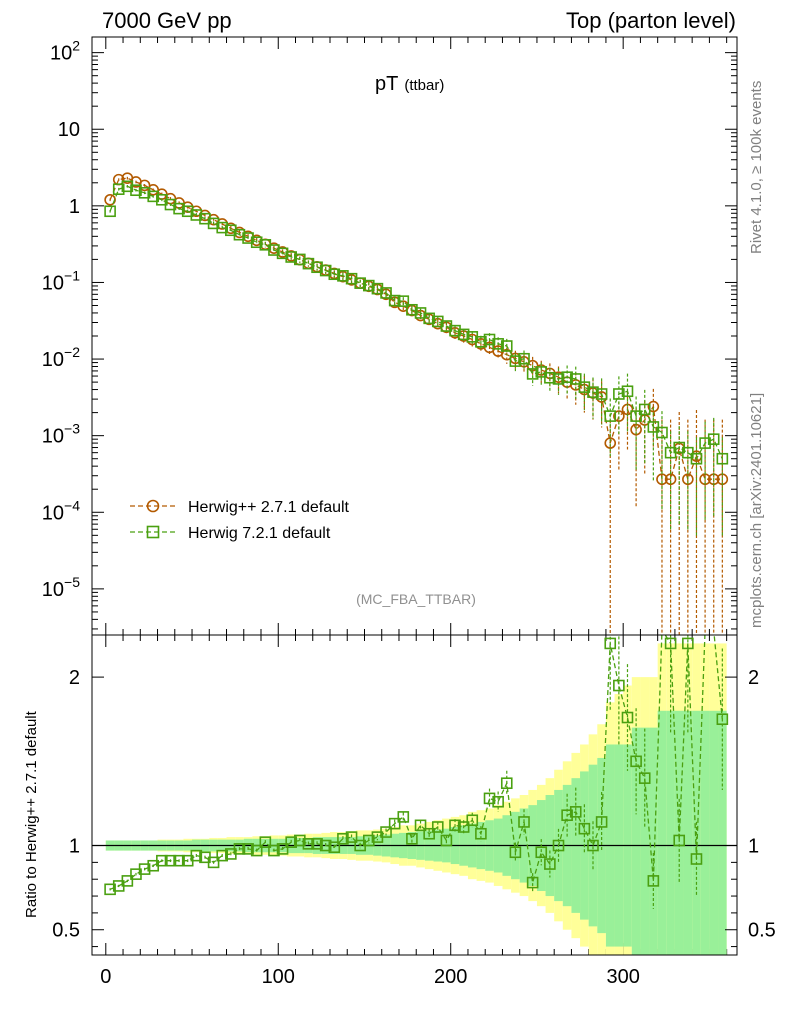 The width and height of the screenshot is (786, 1024). What do you see at coordinates (74, 678) in the screenshot?
I see `ratio-y-tick-label-left: 2` at bounding box center [74, 678].